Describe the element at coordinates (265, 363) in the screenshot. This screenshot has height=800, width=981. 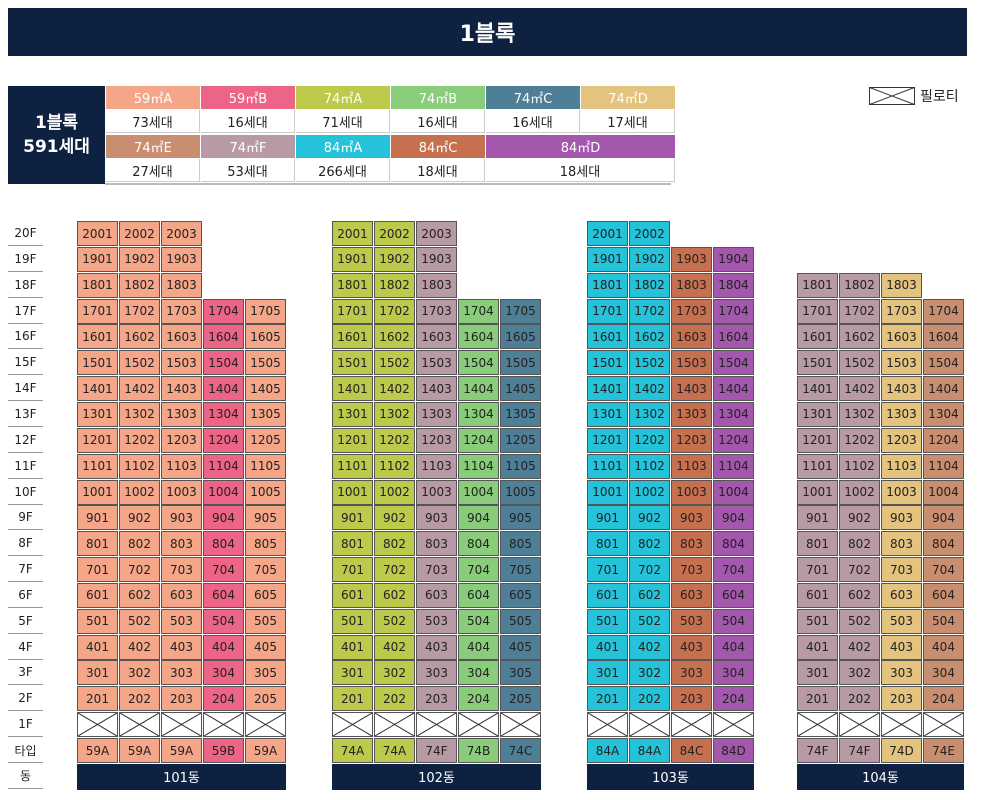
I see `unit-cell: 1505` at that location.